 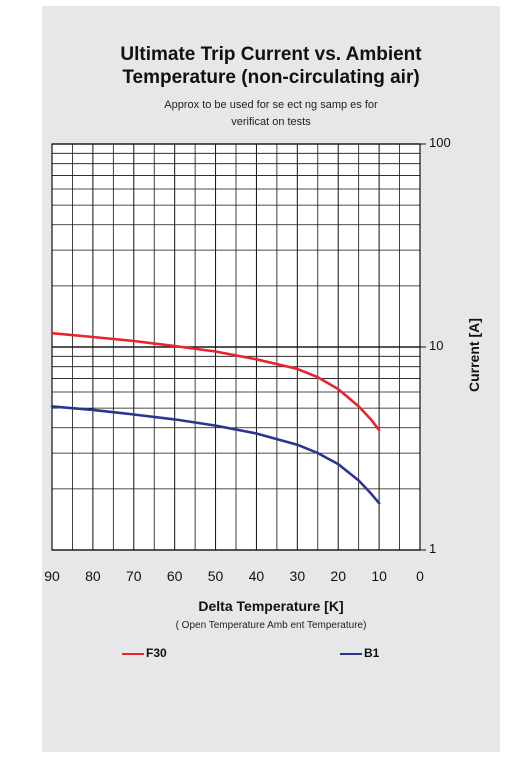 What do you see at coordinates (440, 142) in the screenshot?
I see `y-tick-label: 100` at bounding box center [440, 142].